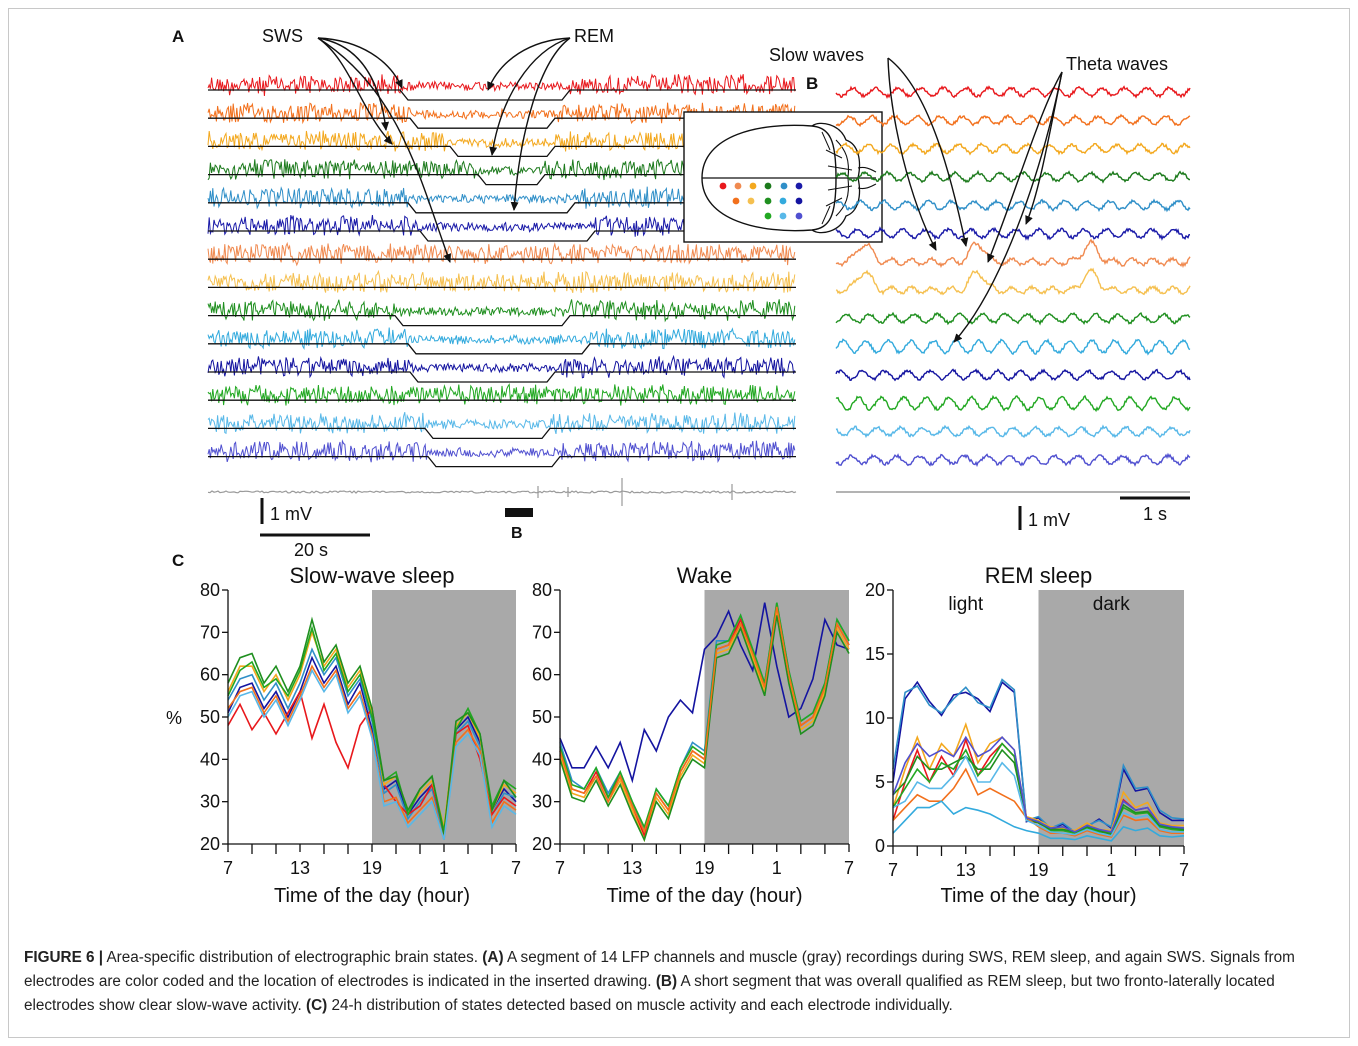 The image size is (1358, 1046). I want to click on chart-title: Slow-wave sleep, so click(371, 575).